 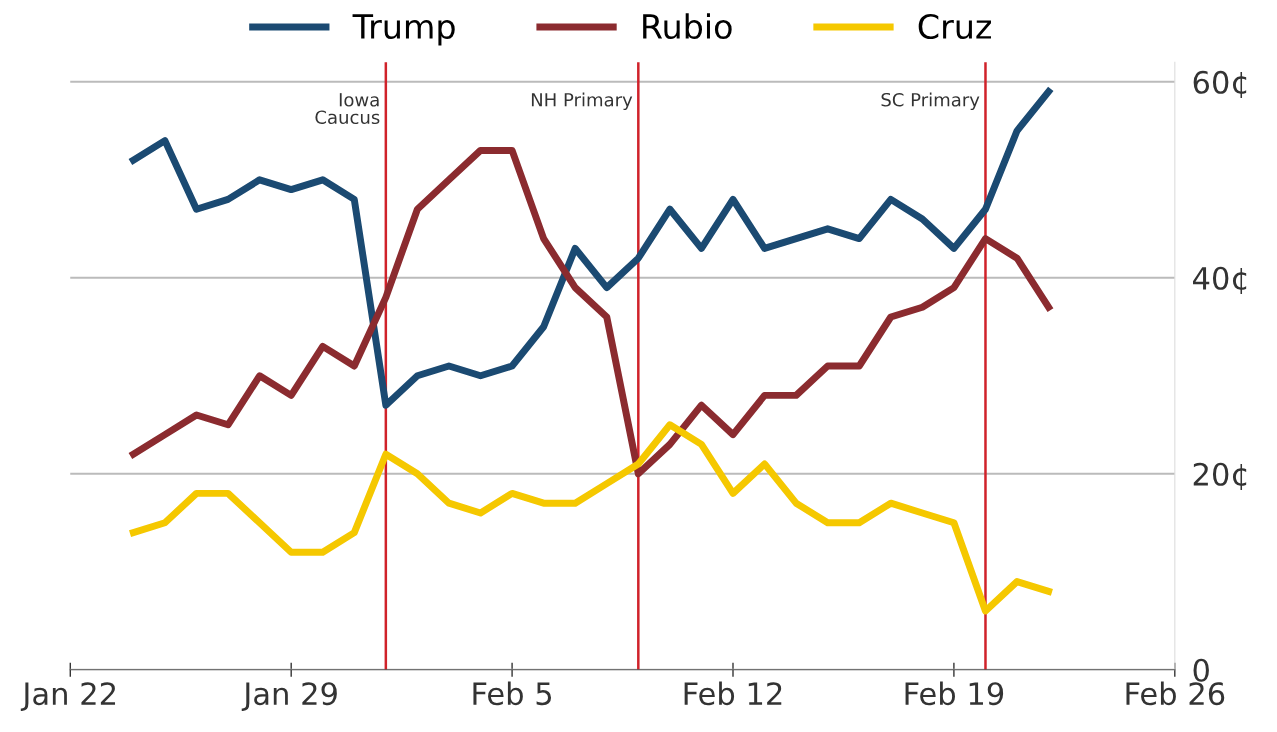 What do you see at coordinates (289, 696) in the screenshot?
I see `x-tick-label: Jan 29` at bounding box center [289, 696].